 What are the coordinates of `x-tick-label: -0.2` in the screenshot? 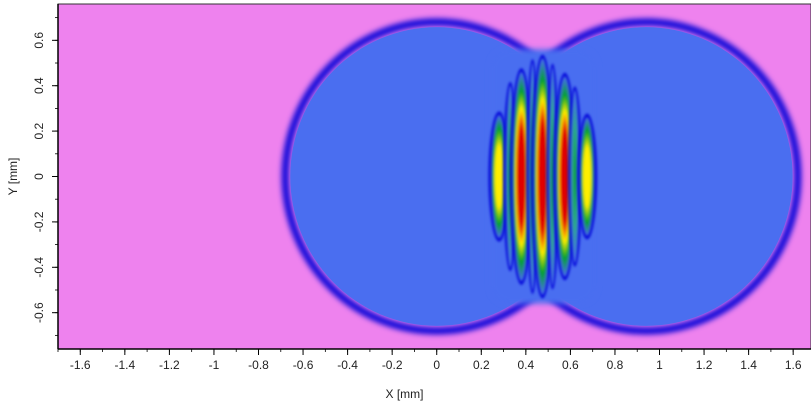 It's located at (392, 365).